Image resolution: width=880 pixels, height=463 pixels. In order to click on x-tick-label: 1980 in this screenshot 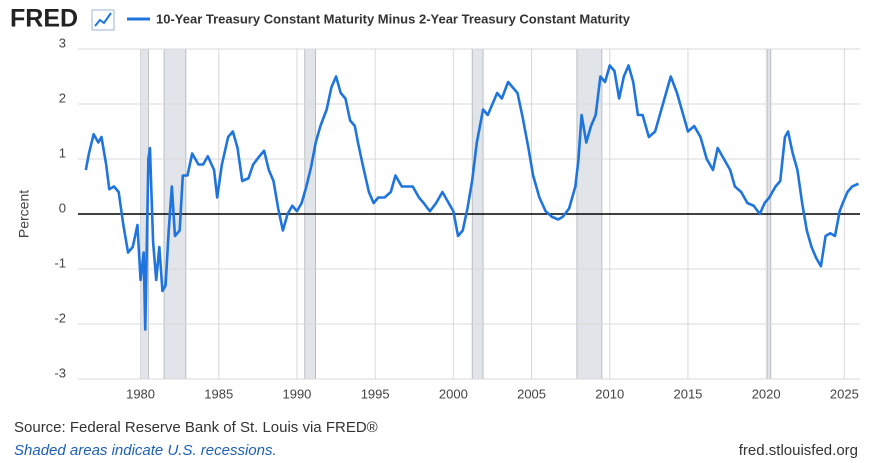, I will do `click(140, 393)`.